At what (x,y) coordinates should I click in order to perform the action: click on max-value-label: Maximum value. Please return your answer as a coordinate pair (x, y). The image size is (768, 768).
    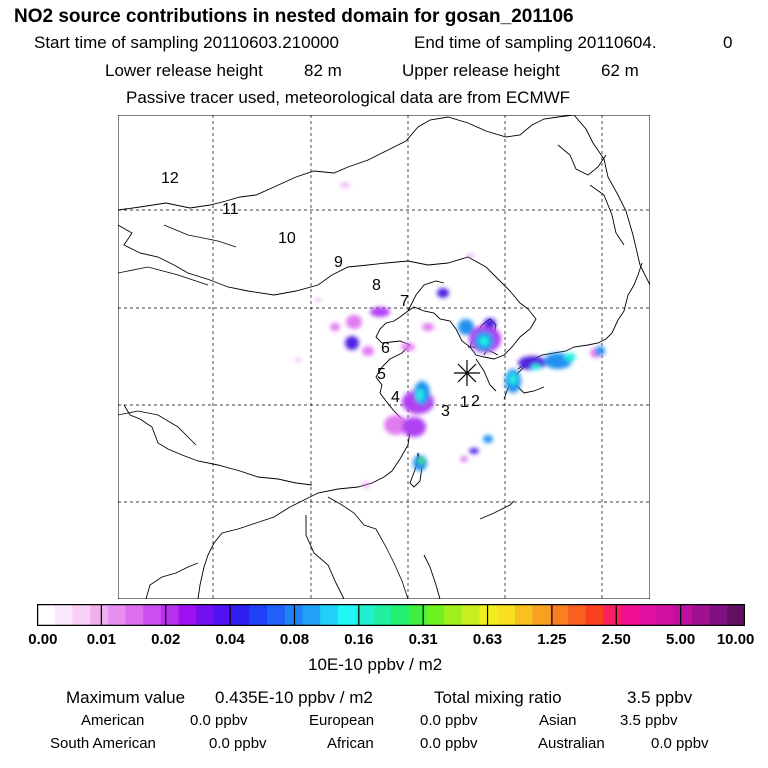
    Looking at the image, I should click on (126, 697).